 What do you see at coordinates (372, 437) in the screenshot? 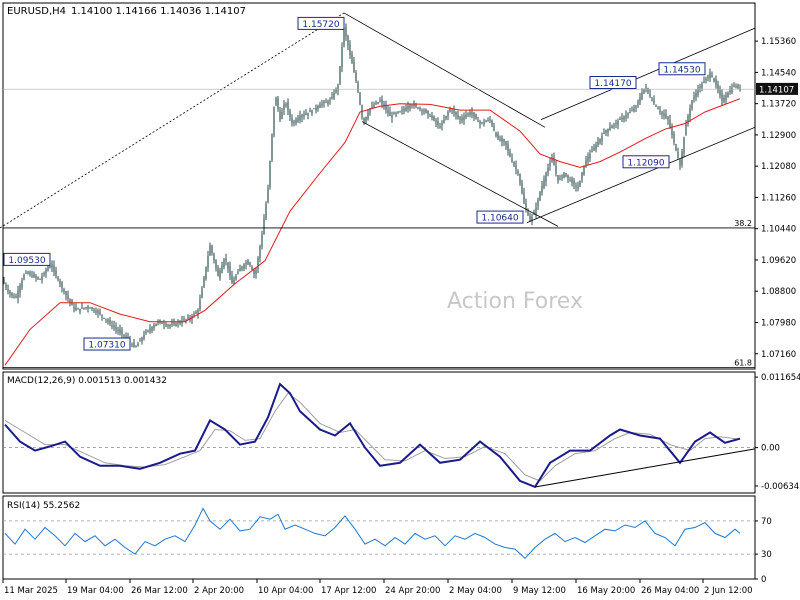
I see `macd-signal-line` at bounding box center [372, 437].